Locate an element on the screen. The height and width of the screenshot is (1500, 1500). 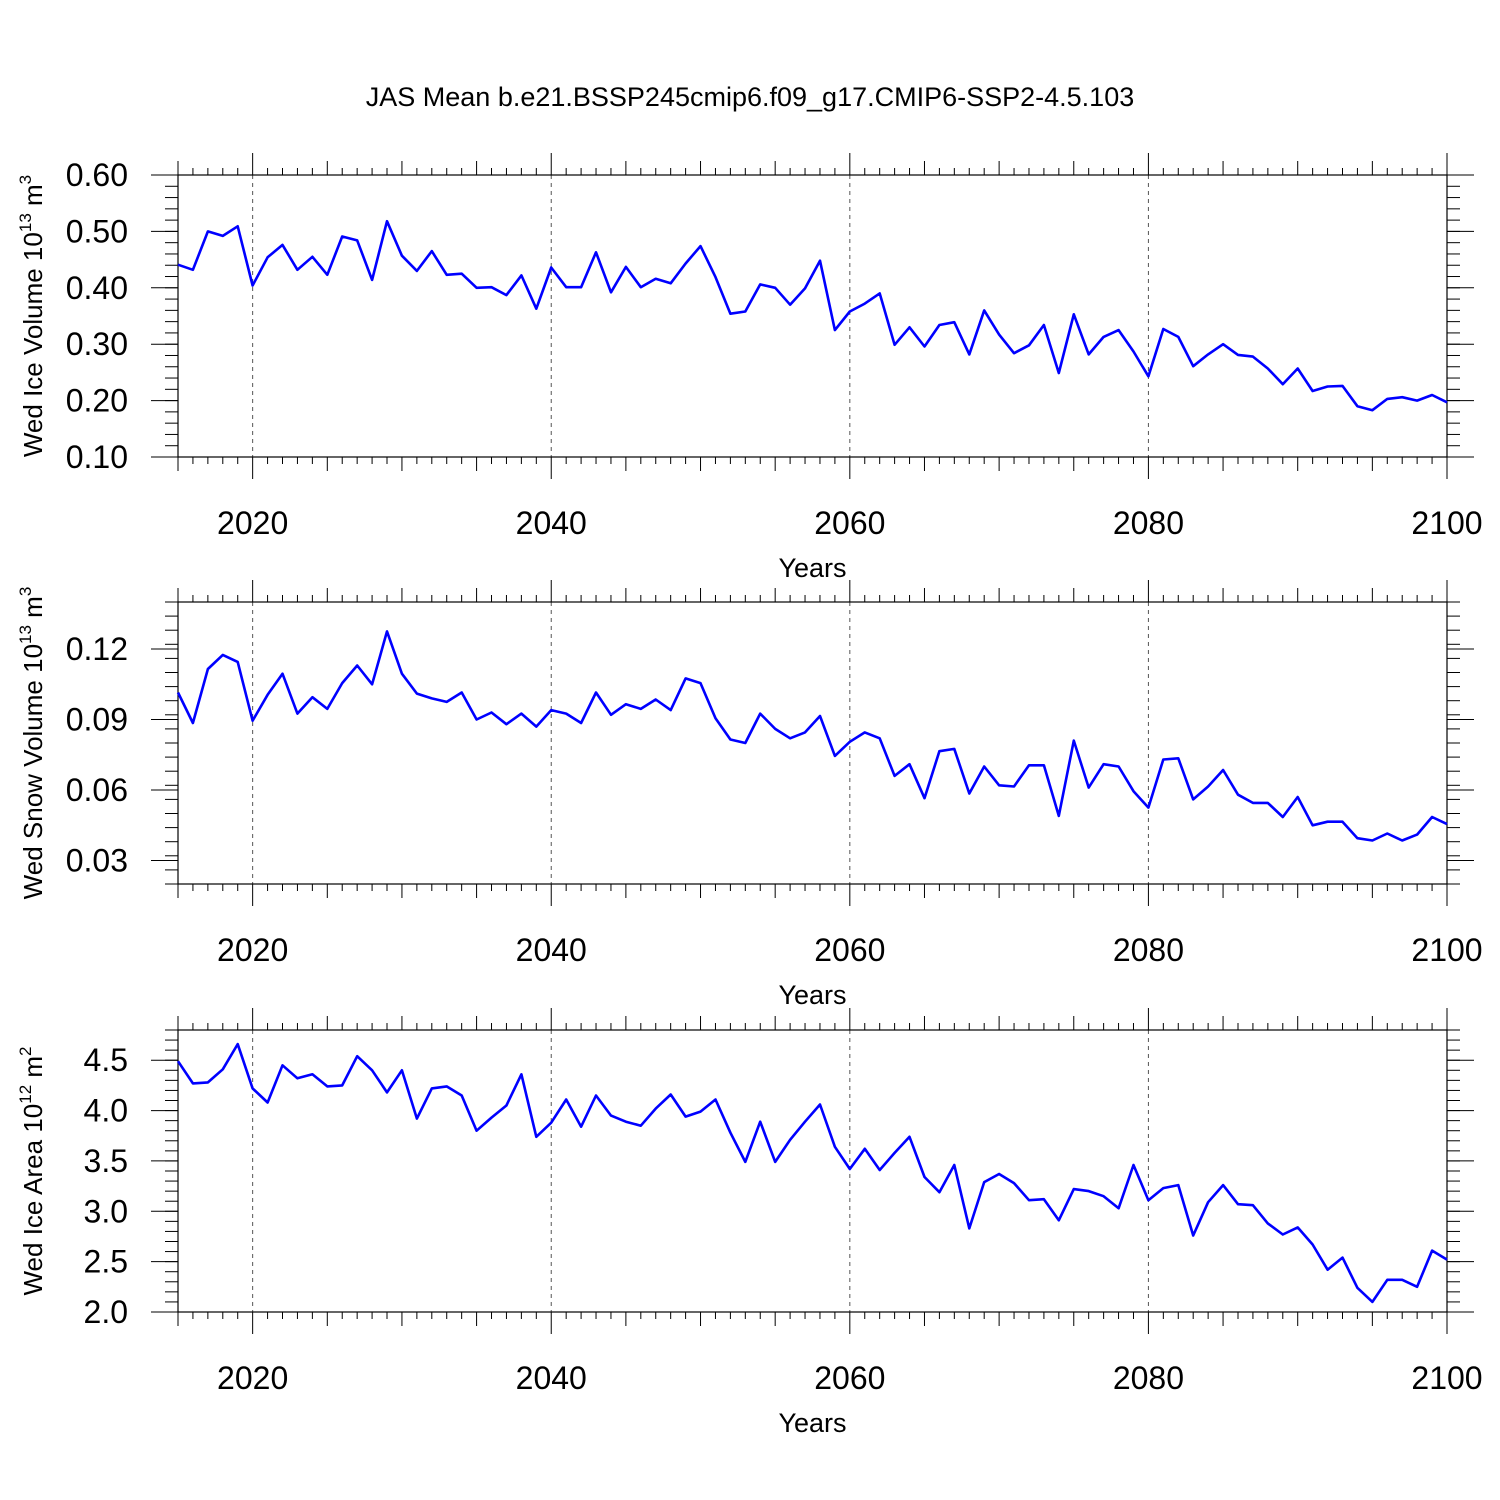
y-tick-label: 3.0 is located at coordinates (106, 1211).